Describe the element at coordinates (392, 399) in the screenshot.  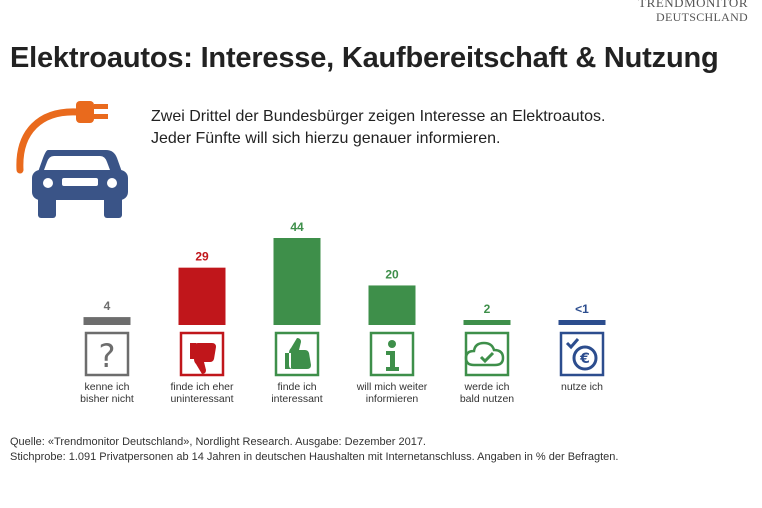
I see `category-label-4-2: informieren` at that location.